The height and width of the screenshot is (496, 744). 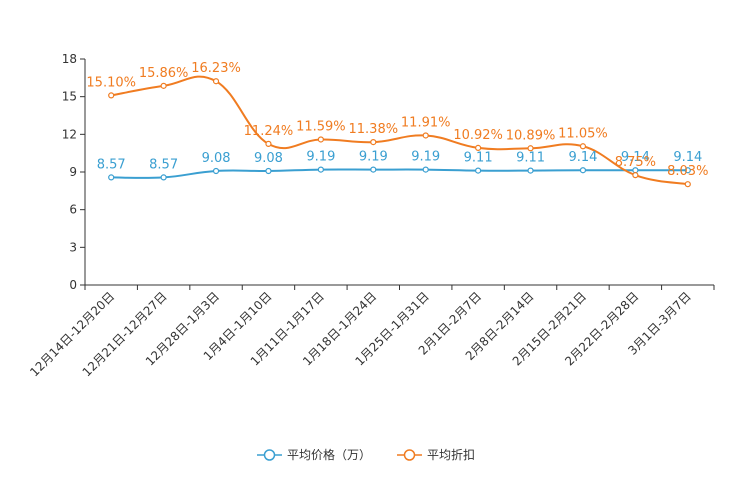 I want to click on data-label: 15.10%, so click(x=111, y=82).